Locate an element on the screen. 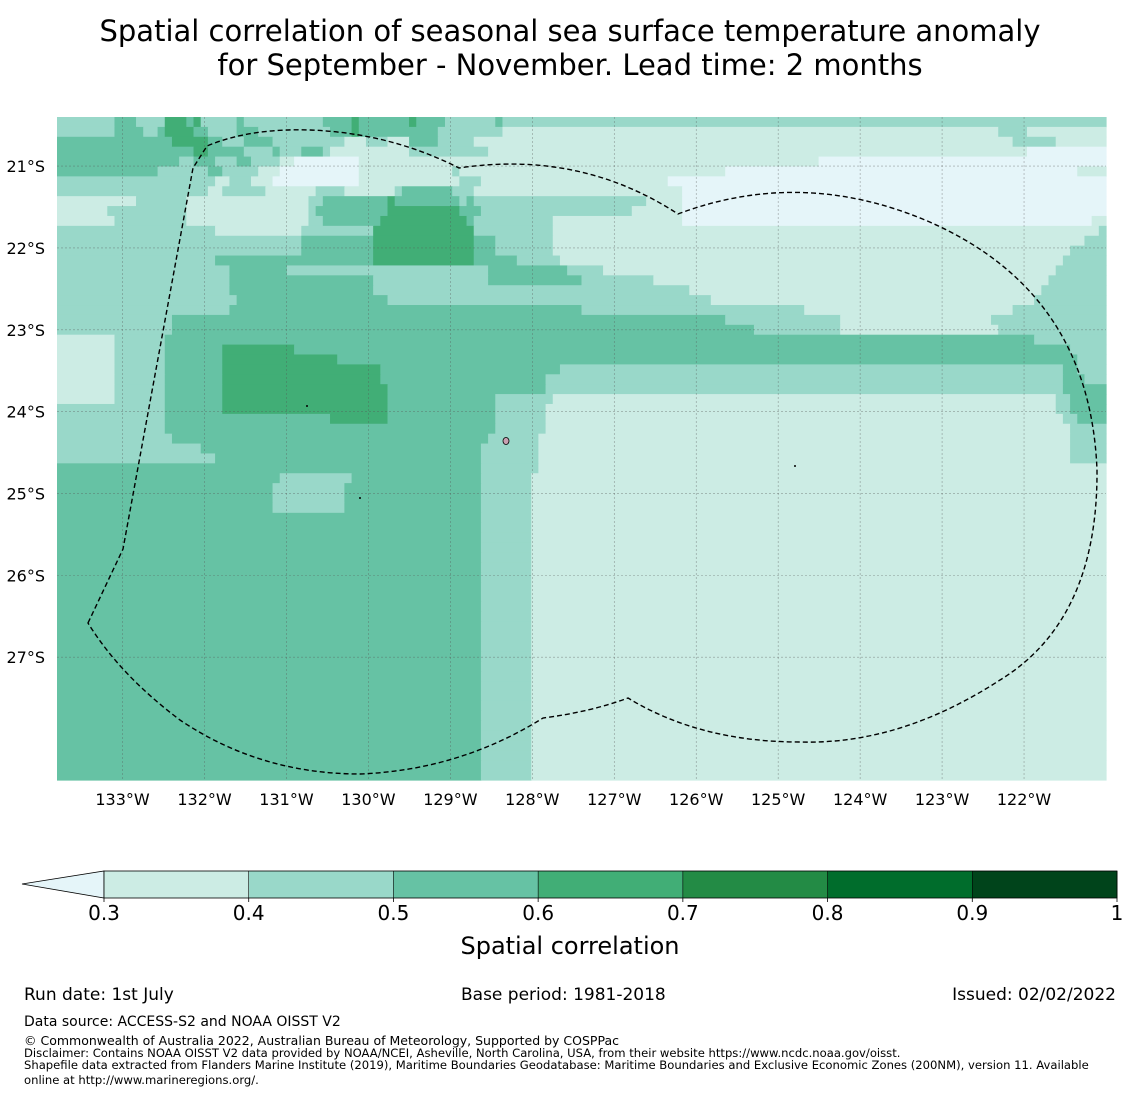 Image resolution: width=1140 pixels, height=1095 pixels. colorbar-tick-label: 1 is located at coordinates (1117, 913).